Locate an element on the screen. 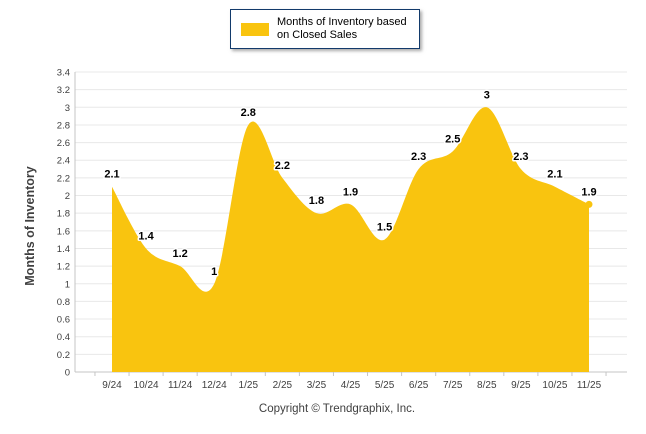 The height and width of the screenshot is (434, 646). x-tick-label: 12/24 is located at coordinates (214, 385).